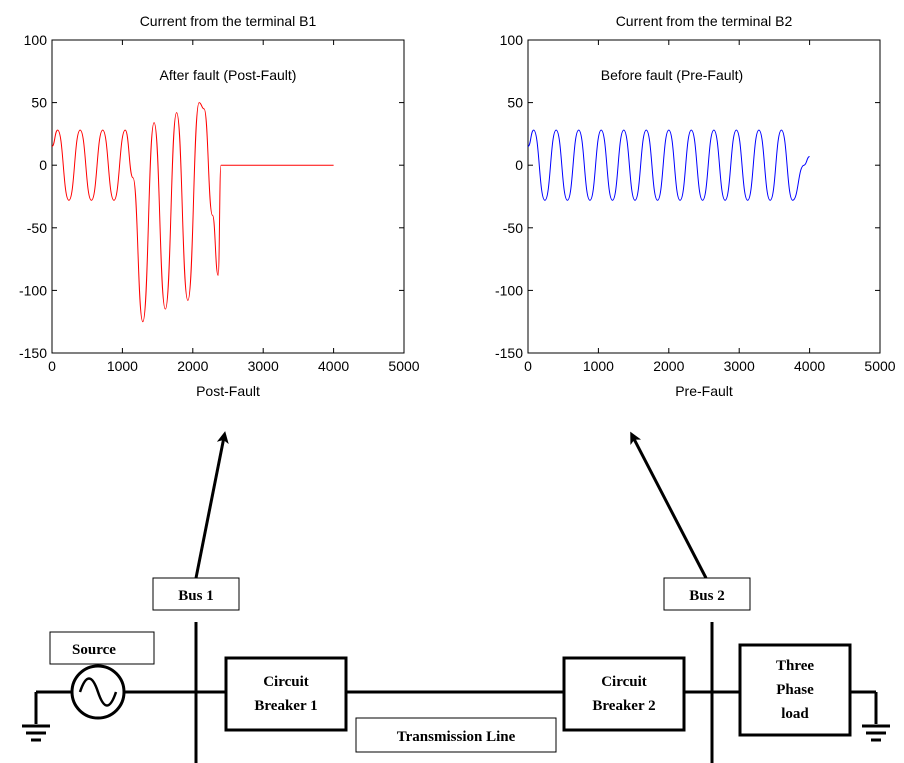  I want to click on bus2-label: Bus 2, so click(706, 596).